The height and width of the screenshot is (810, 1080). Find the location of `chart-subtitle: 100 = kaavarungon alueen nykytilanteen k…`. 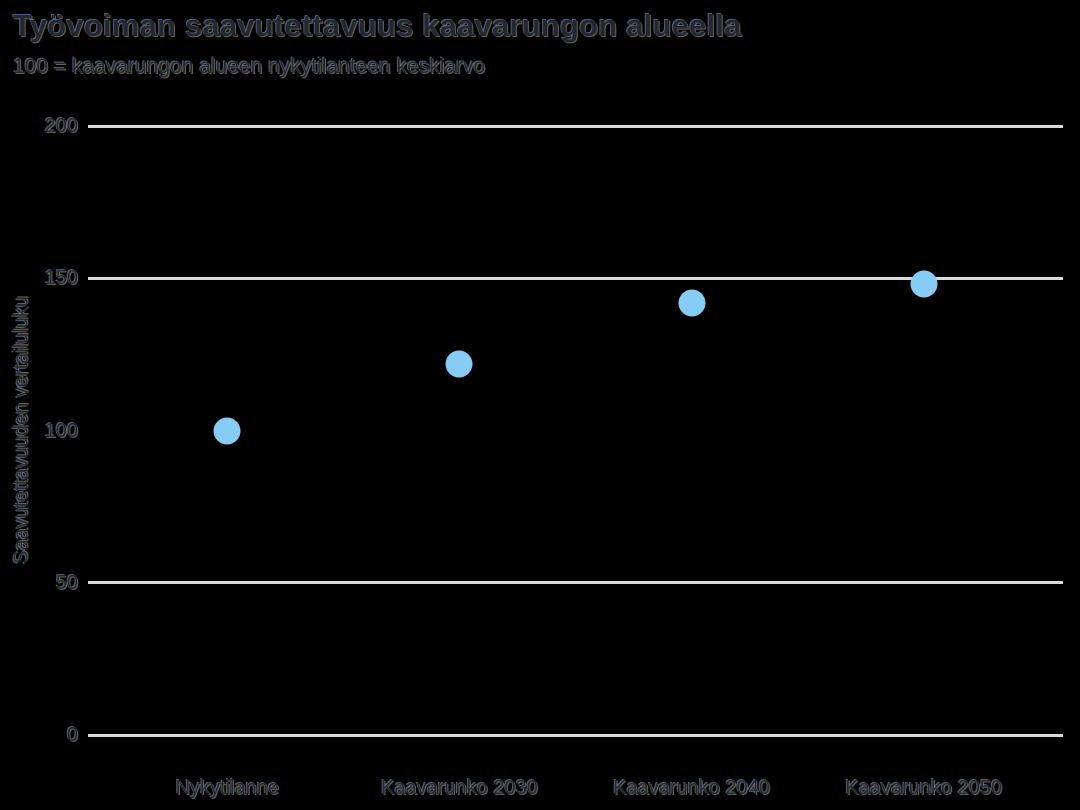

chart-subtitle: 100 = kaavarungon alueen nykytilanteen k… is located at coordinates (249, 66).